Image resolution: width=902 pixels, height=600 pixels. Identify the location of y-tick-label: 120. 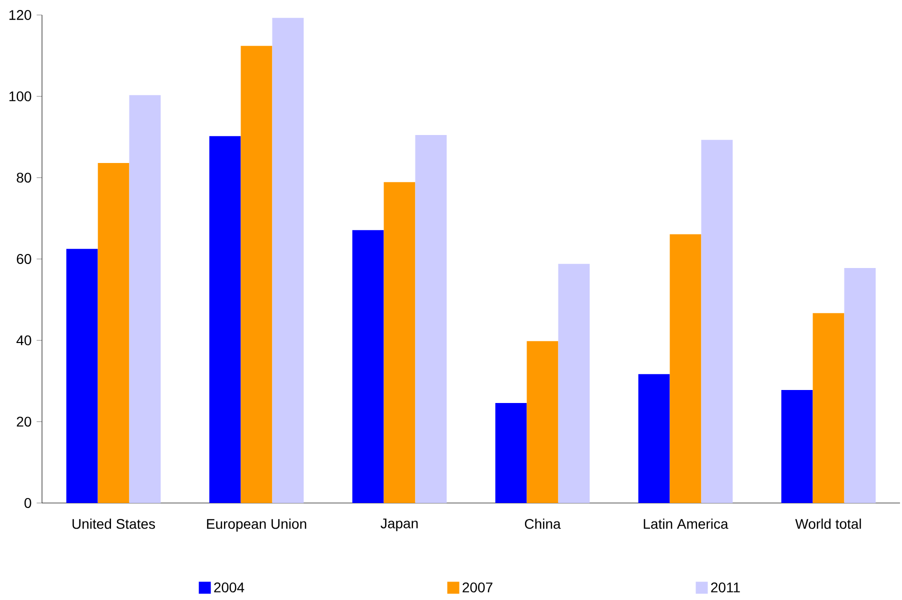
(20, 15).